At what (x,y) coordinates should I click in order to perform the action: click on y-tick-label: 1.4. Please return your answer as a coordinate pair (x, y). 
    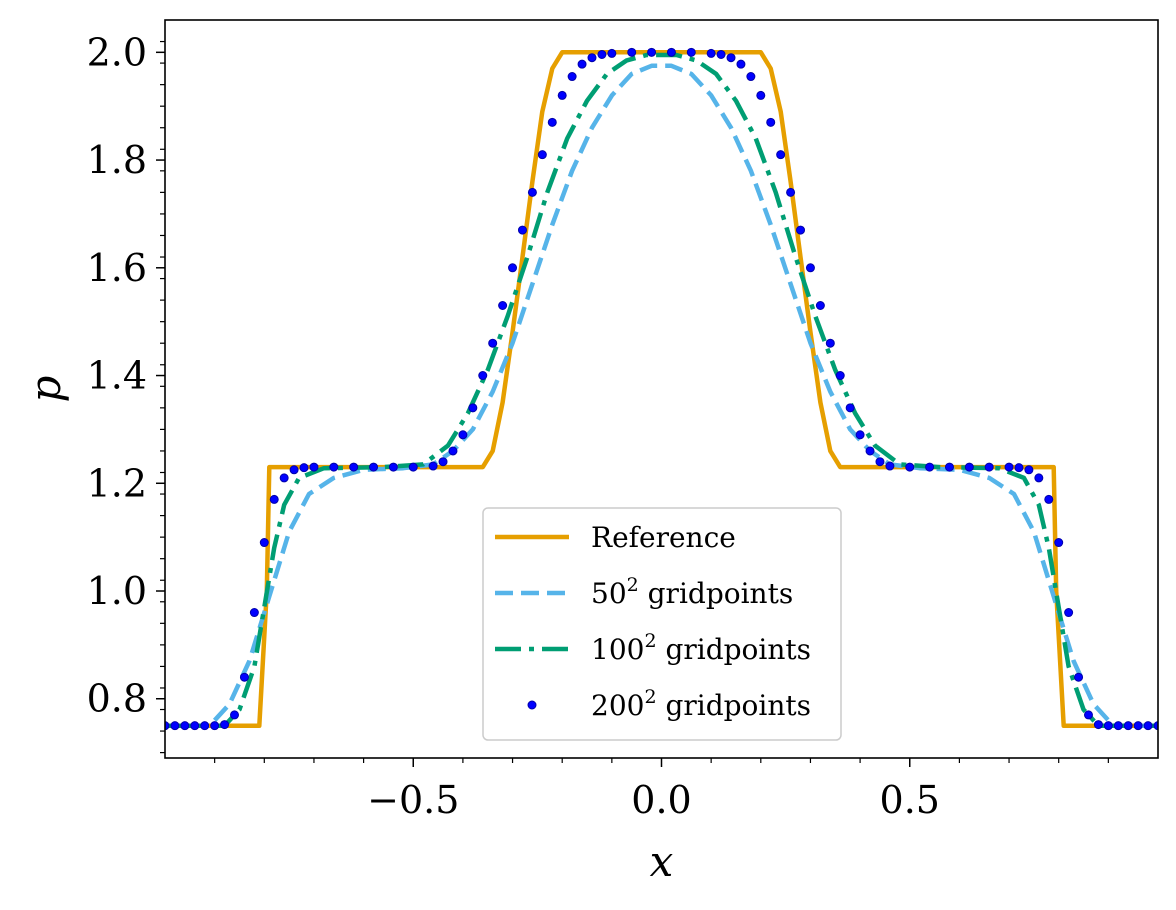
    Looking at the image, I should click on (117, 376).